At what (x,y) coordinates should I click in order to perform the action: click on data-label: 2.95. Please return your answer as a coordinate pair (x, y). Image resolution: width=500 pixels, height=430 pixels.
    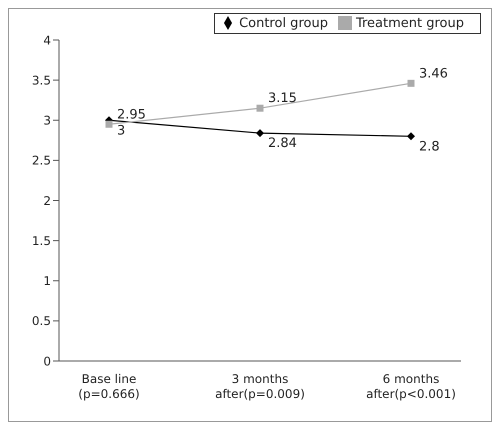
    Looking at the image, I should click on (131, 114).